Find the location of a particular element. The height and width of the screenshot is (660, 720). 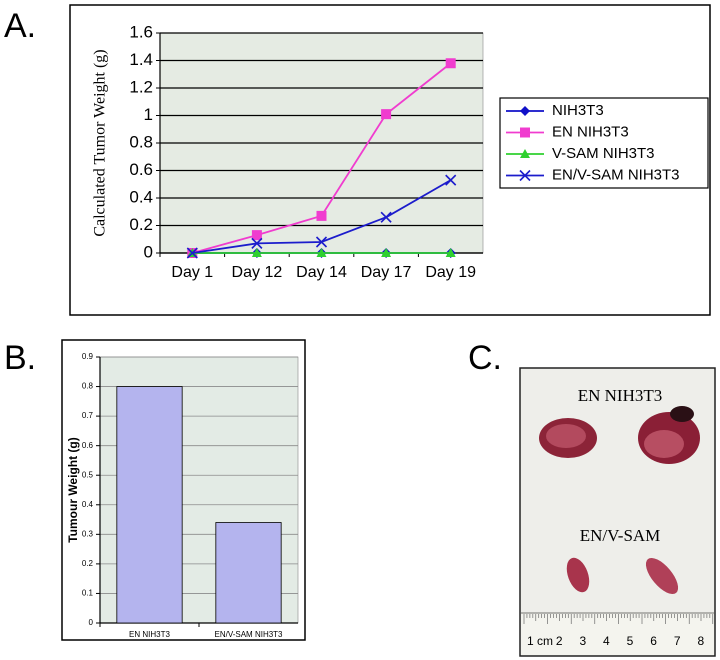

ruler is located at coordinates (617, 633).